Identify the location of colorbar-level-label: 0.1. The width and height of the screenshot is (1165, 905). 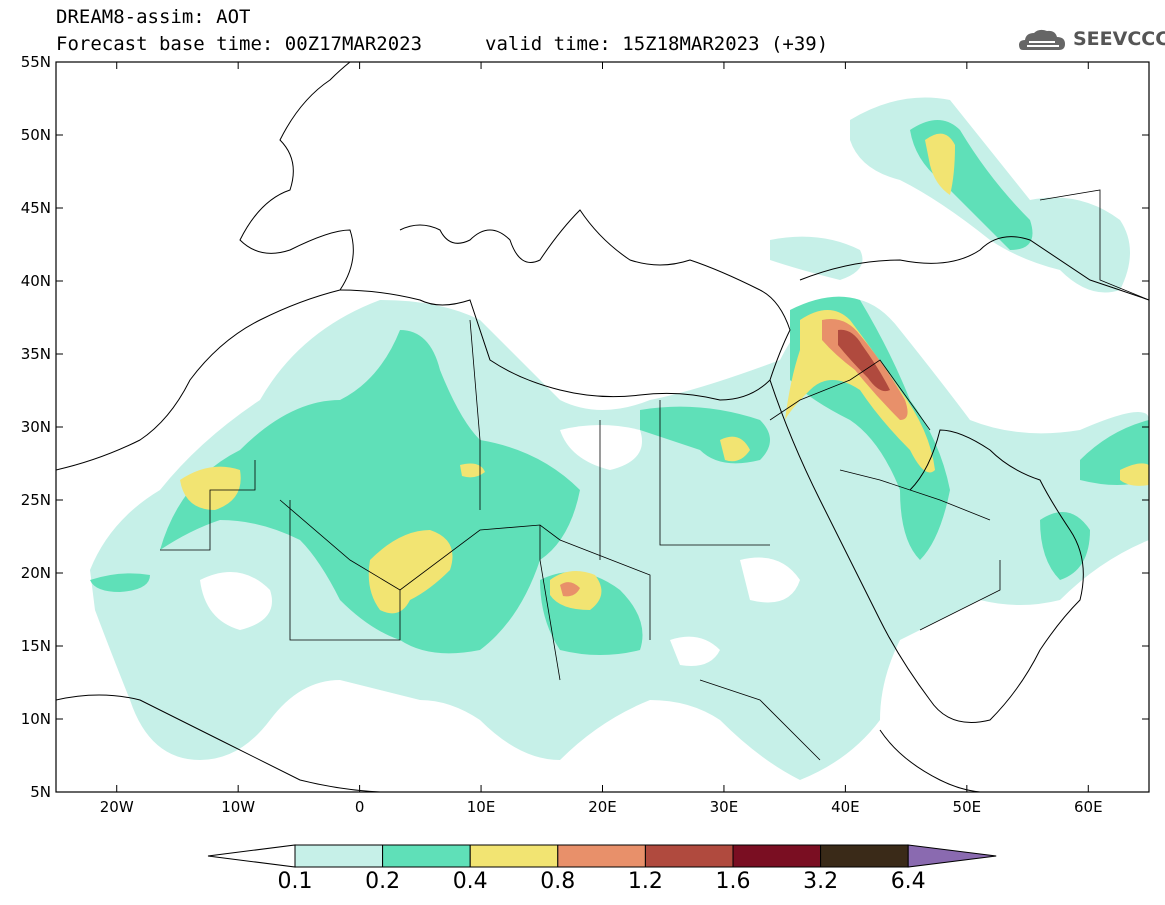
(295, 881).